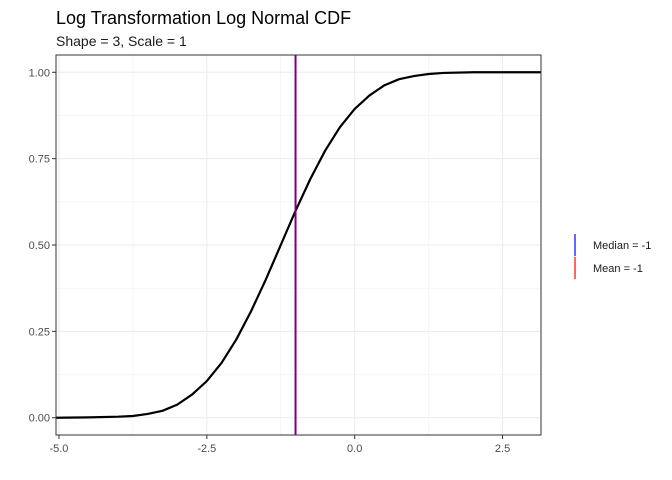  Describe the element at coordinates (279, 445) in the screenshot. I see `x-axis: -5.0 -2.5 0.0 2.5` at that location.